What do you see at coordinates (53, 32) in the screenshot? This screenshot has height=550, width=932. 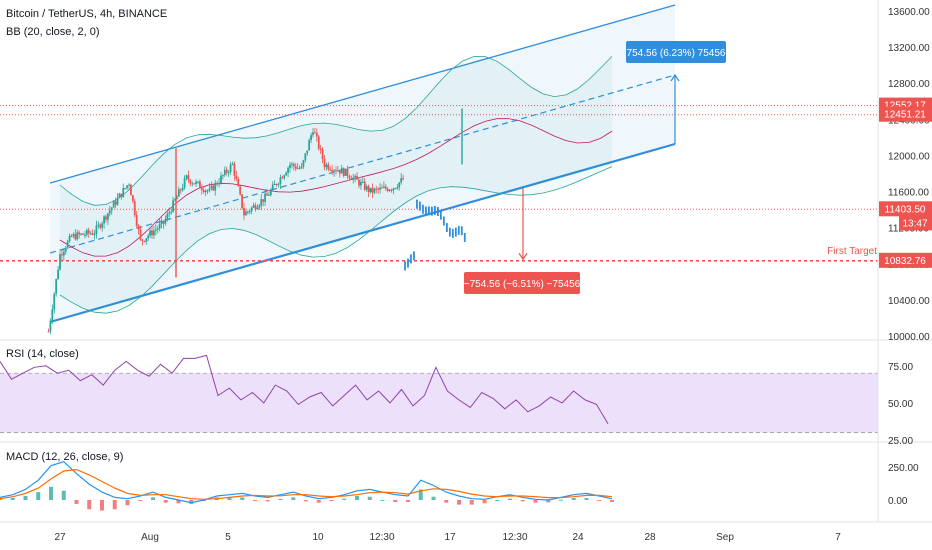 I see `bb-indicator-label: BB (20, close, 2, 0)` at bounding box center [53, 32].